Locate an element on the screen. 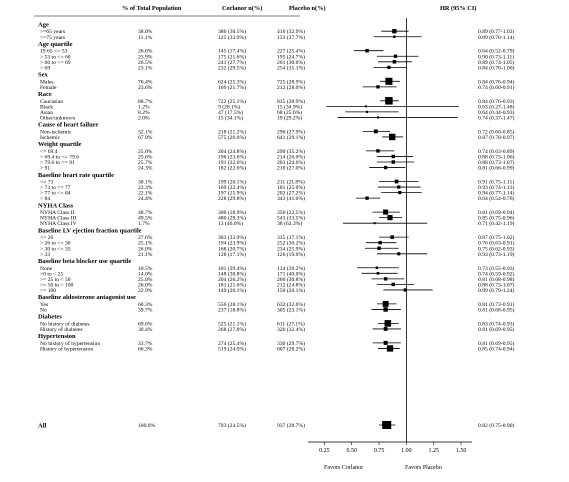  row-placebo: 641 (29.1%) is located at coordinates (291, 137).